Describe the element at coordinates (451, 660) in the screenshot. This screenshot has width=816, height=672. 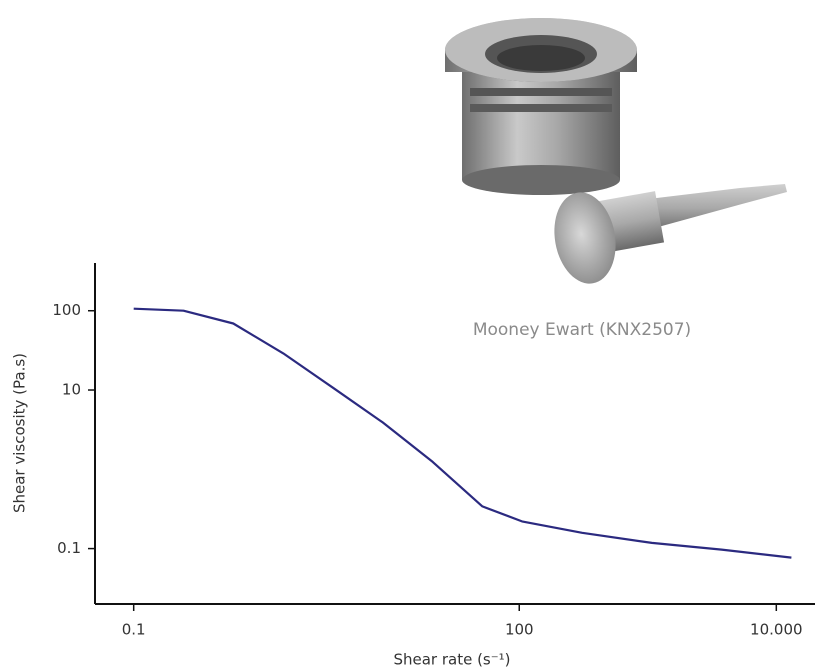
I see `x-axis-label: Shear rate (s⁻¹)` at that location.